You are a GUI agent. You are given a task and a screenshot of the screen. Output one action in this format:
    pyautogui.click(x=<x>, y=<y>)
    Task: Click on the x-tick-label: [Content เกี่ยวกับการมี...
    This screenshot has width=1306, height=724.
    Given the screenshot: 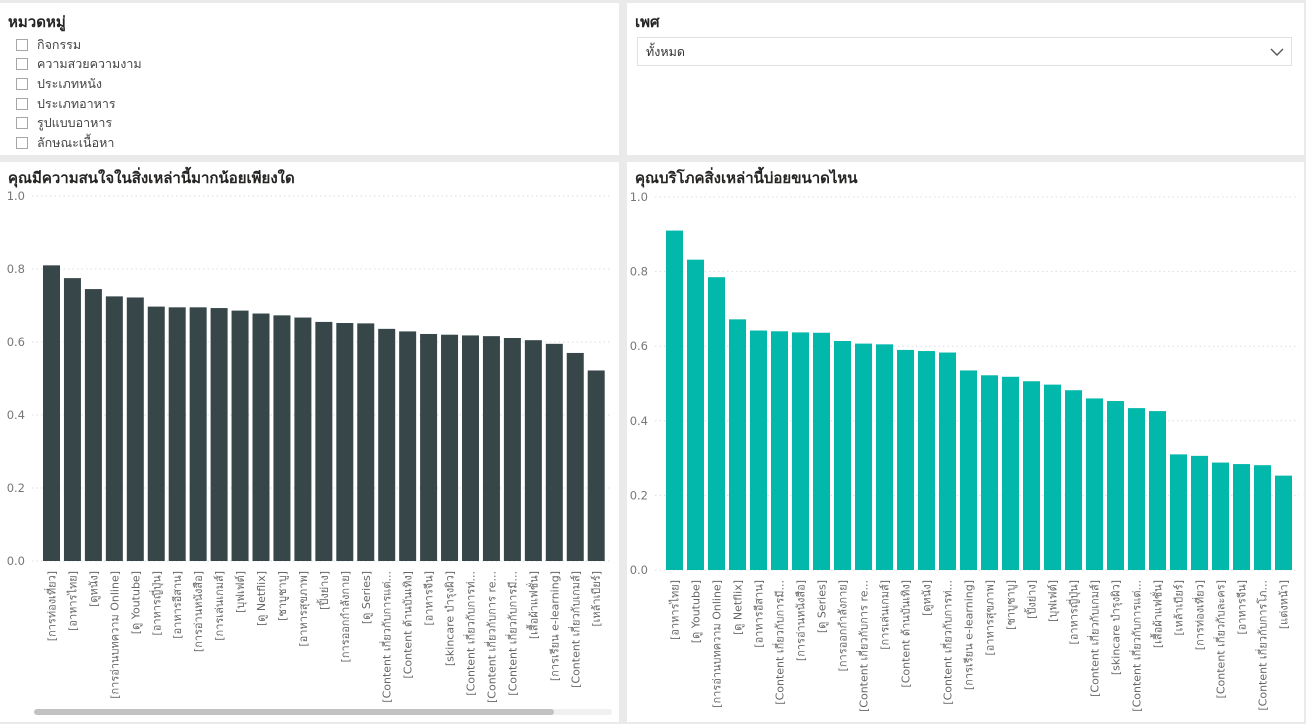 What is the action you would take?
    pyautogui.click(x=779, y=642)
    